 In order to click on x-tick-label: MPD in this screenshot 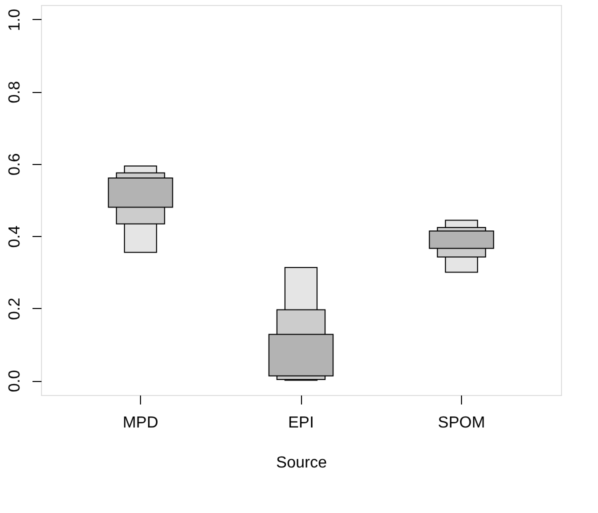, I will do `click(140, 423)`.